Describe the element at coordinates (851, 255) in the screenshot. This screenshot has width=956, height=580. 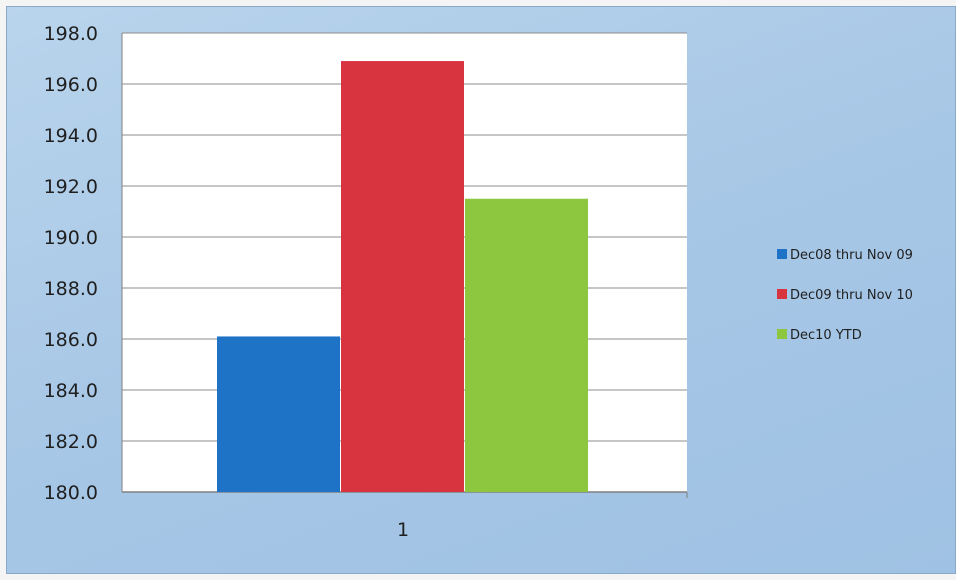
I see `legend-label-1: Dec08 thru Nov 09` at that location.